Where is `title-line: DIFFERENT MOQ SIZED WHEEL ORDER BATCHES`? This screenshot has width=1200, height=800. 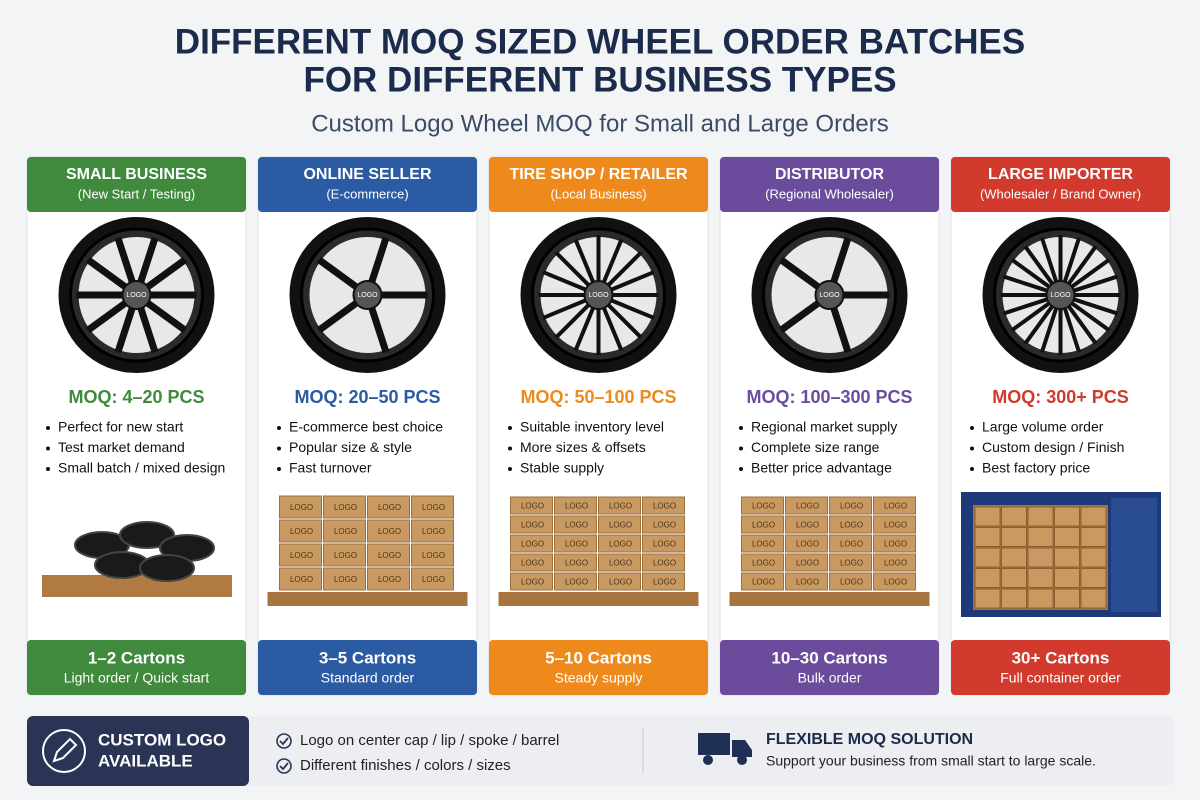 title-line: DIFFERENT MOQ SIZED WHEEL ORDER BATCHES is located at coordinates (600, 41).